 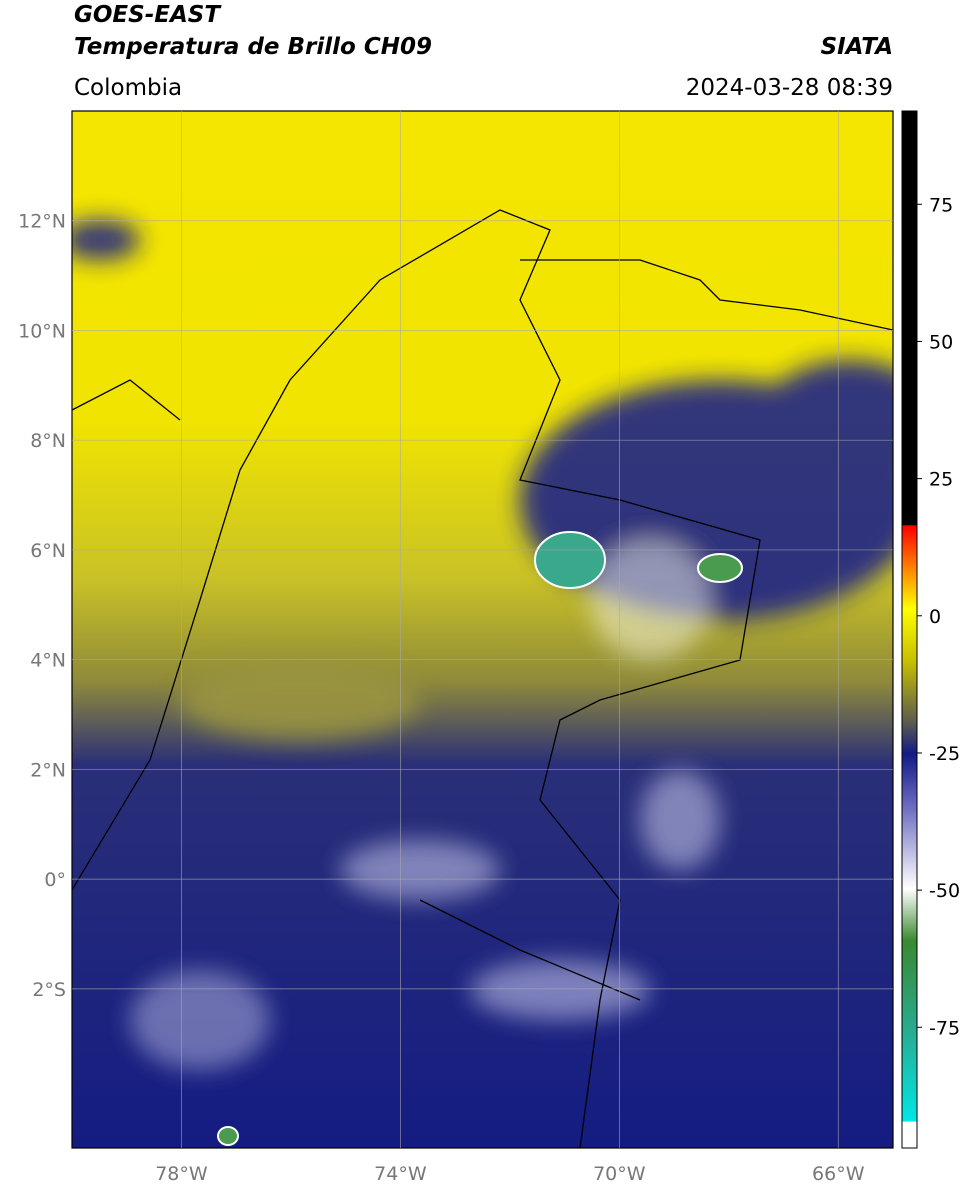 What do you see at coordinates (789, 88) in the screenshot?
I see `timestamp: 2024-03-28 08:39` at bounding box center [789, 88].